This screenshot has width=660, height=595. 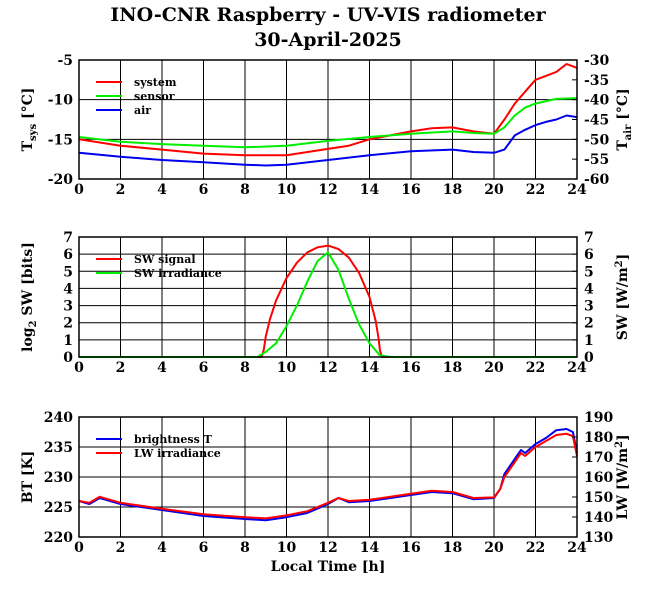 I want to click on legend-label: SW signal, so click(x=165, y=259).